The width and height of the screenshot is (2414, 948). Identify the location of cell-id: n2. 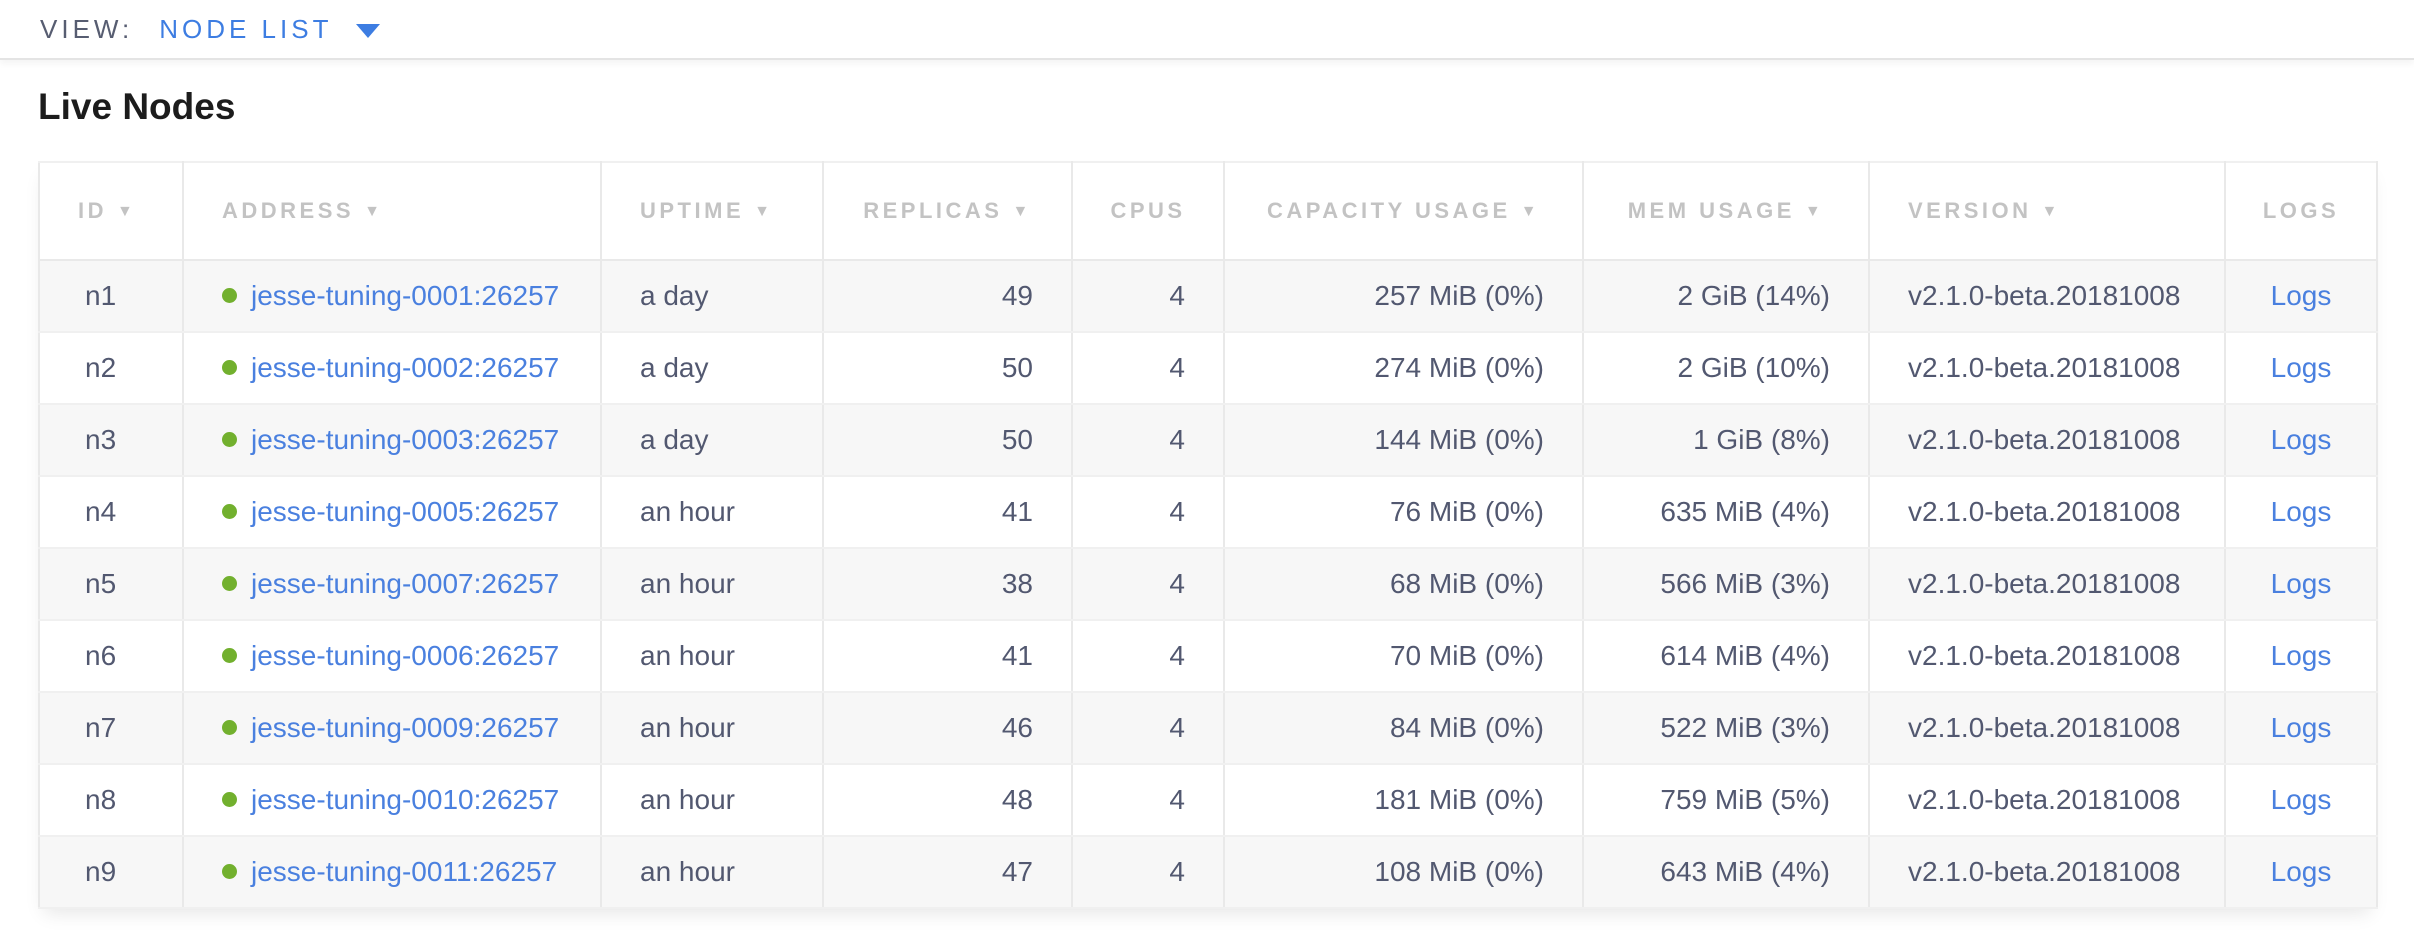
(111, 368).